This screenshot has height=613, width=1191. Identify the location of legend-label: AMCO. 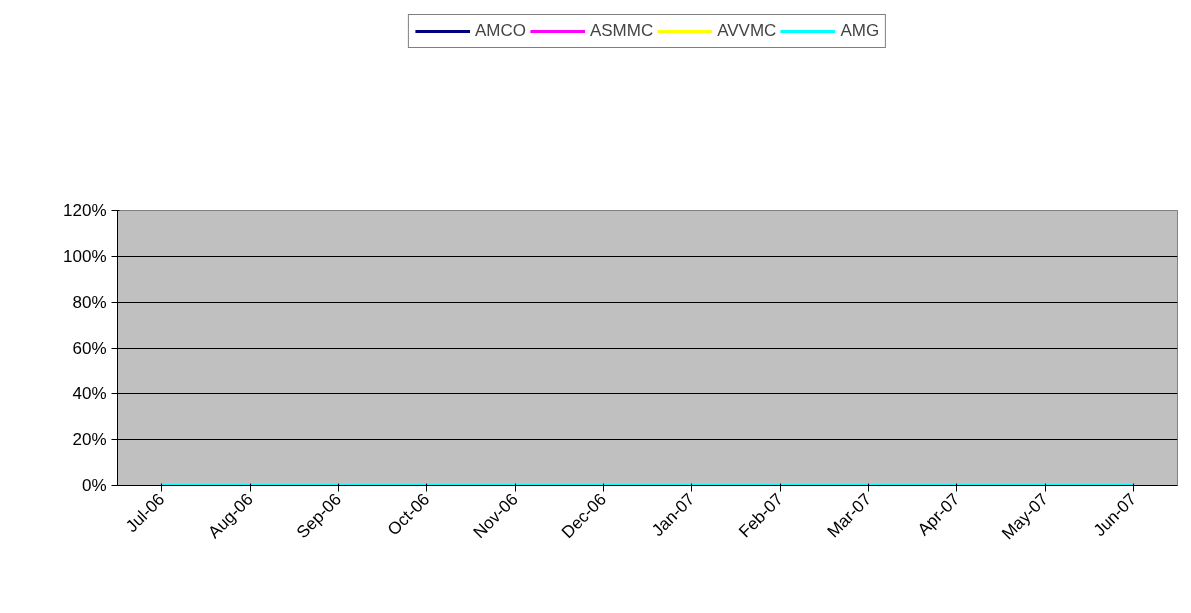
(500, 31).